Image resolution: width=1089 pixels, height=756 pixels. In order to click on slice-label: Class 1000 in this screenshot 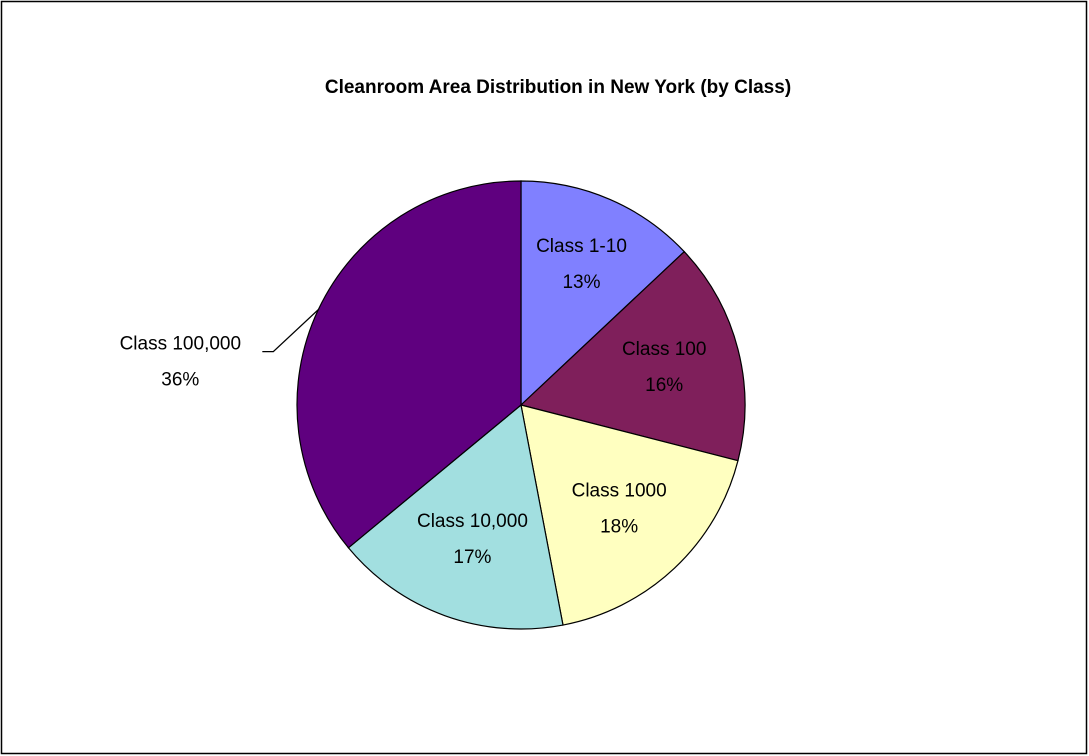, I will do `click(619, 491)`.